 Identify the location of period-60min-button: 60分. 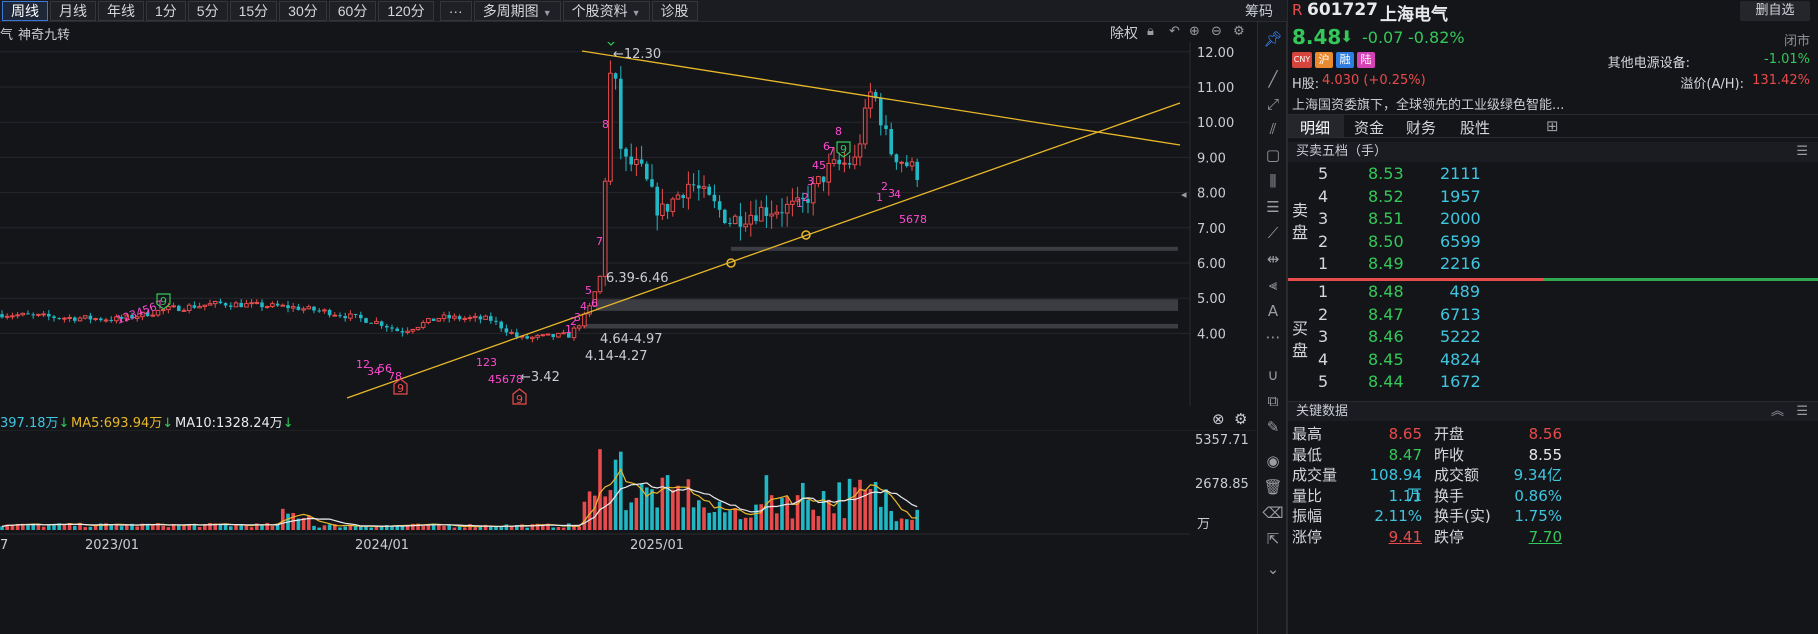
(352, 10).